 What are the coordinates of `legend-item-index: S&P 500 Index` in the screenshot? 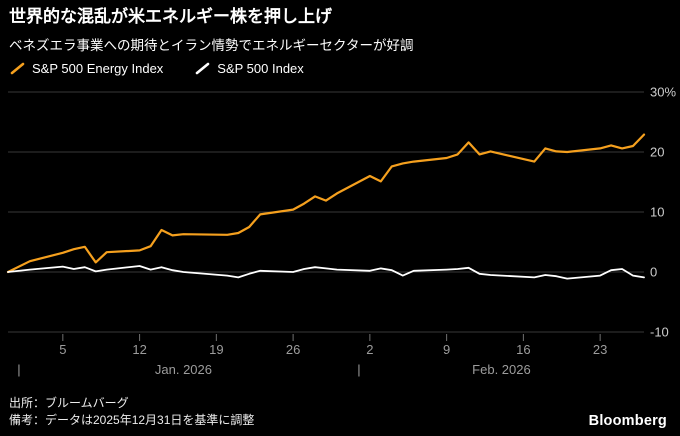 It's located at (249, 68).